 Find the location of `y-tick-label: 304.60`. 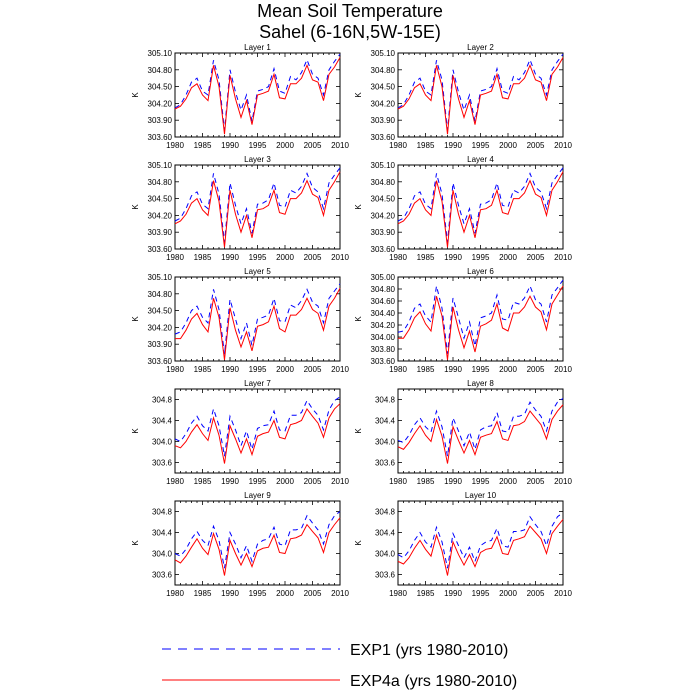

y-tick-label: 304.60 is located at coordinates (383, 301).